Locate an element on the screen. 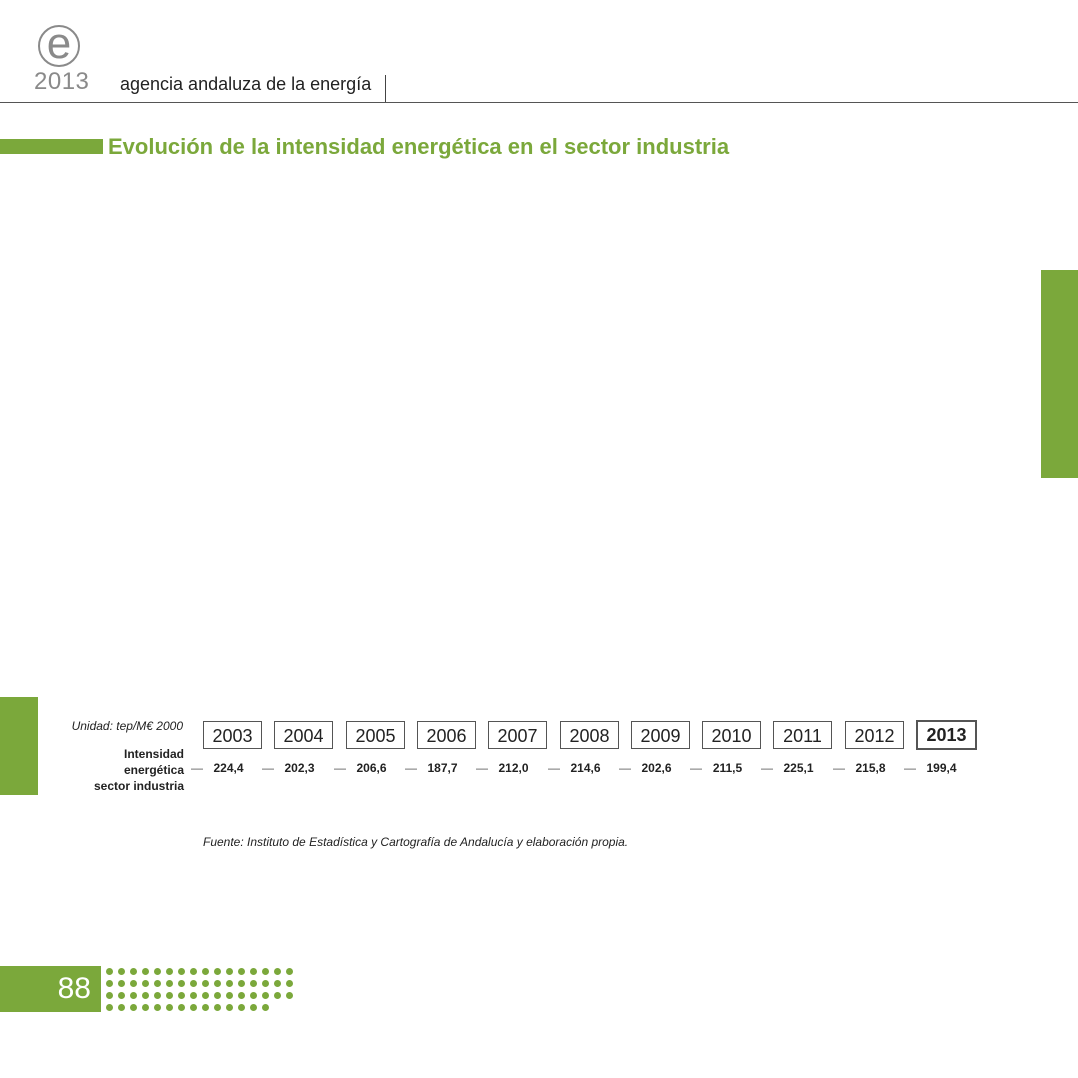 The height and width of the screenshot is (1078, 1078). year-cell: 2008 is located at coordinates (589, 735).